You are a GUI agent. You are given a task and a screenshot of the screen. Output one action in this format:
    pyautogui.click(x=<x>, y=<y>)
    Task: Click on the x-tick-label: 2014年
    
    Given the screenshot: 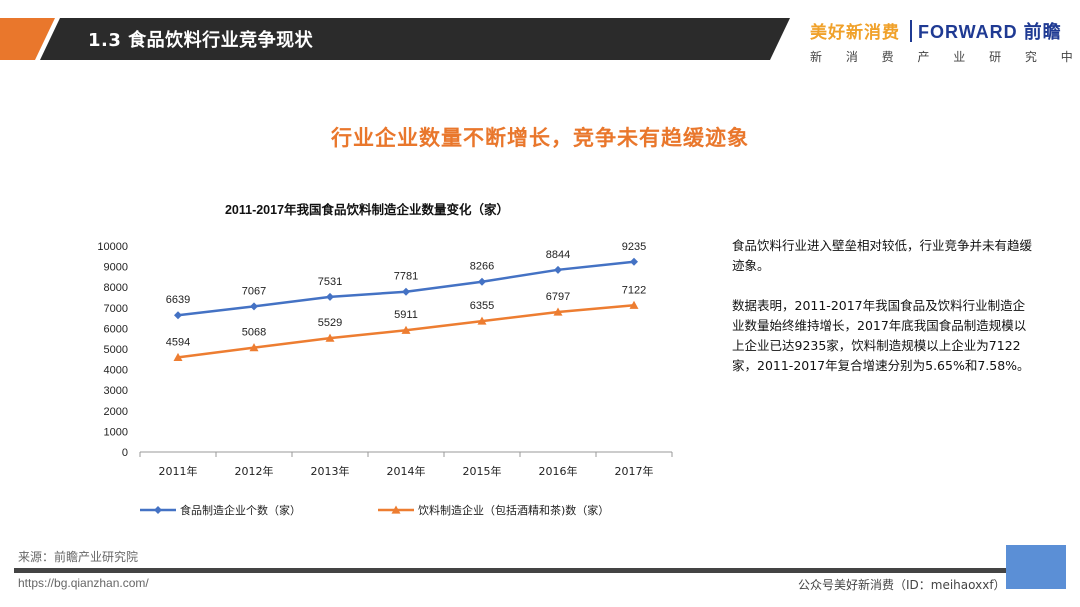 What is the action you would take?
    pyautogui.click(x=406, y=471)
    